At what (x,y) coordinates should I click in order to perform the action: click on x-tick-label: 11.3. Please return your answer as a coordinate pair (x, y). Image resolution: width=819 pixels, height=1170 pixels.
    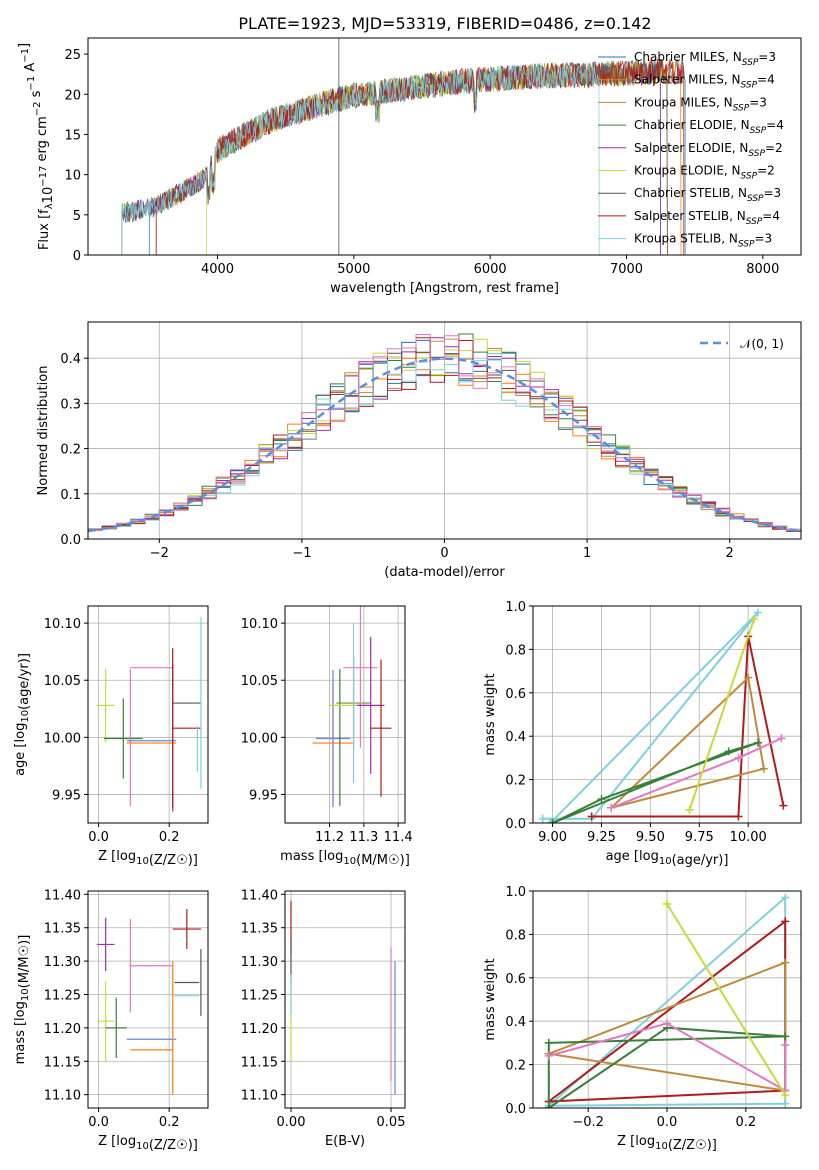
    Looking at the image, I should click on (363, 837).